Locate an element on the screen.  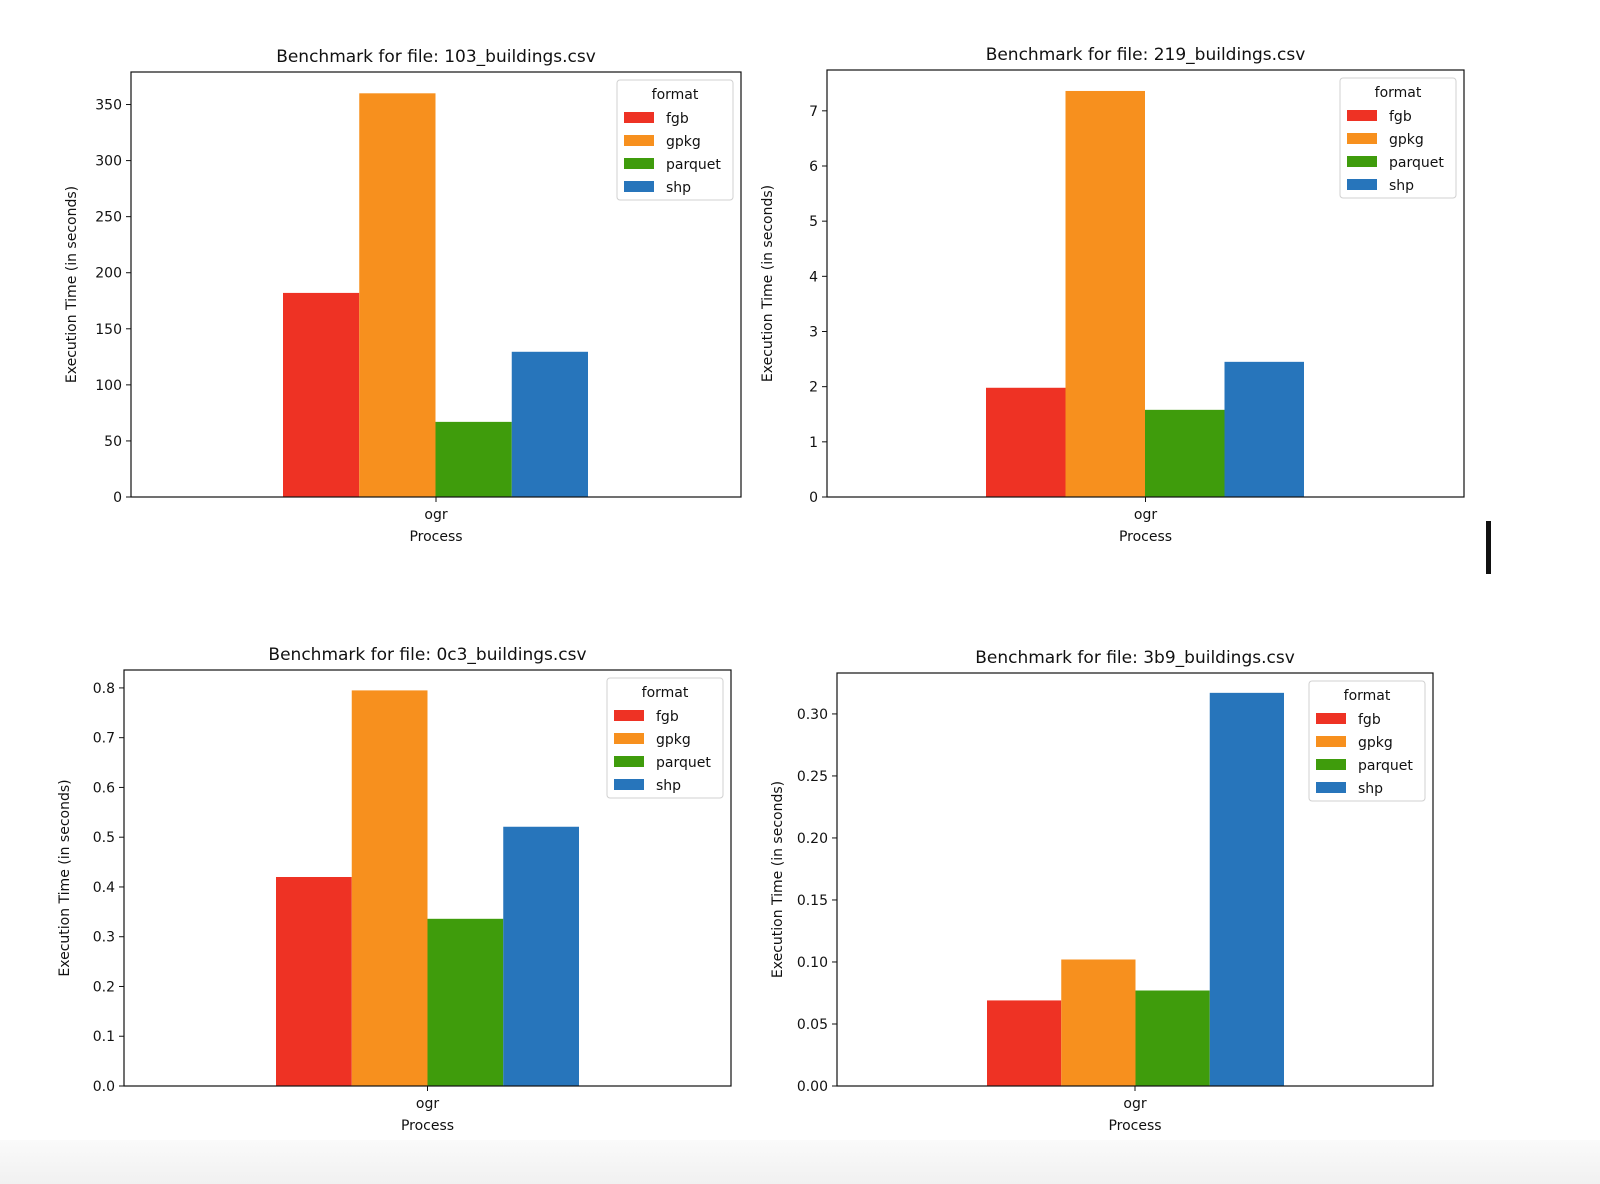
y-tick-label: 6 is located at coordinates (813, 167).